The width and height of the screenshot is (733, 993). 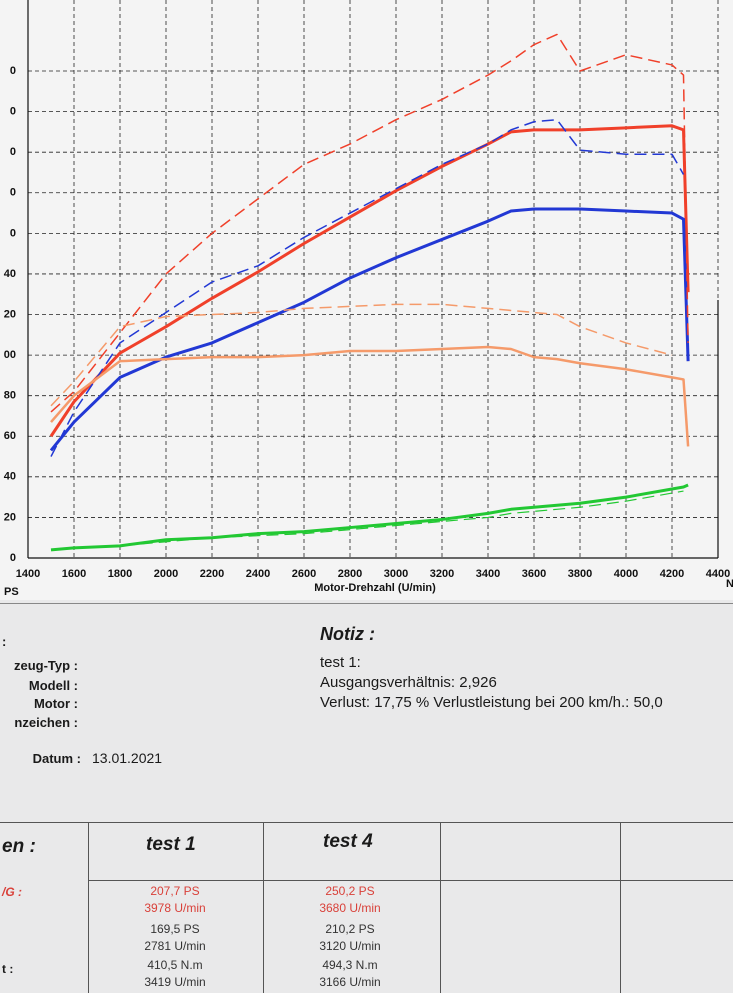 What do you see at coordinates (347, 634) in the screenshot?
I see `notes-title: Notiz :` at bounding box center [347, 634].